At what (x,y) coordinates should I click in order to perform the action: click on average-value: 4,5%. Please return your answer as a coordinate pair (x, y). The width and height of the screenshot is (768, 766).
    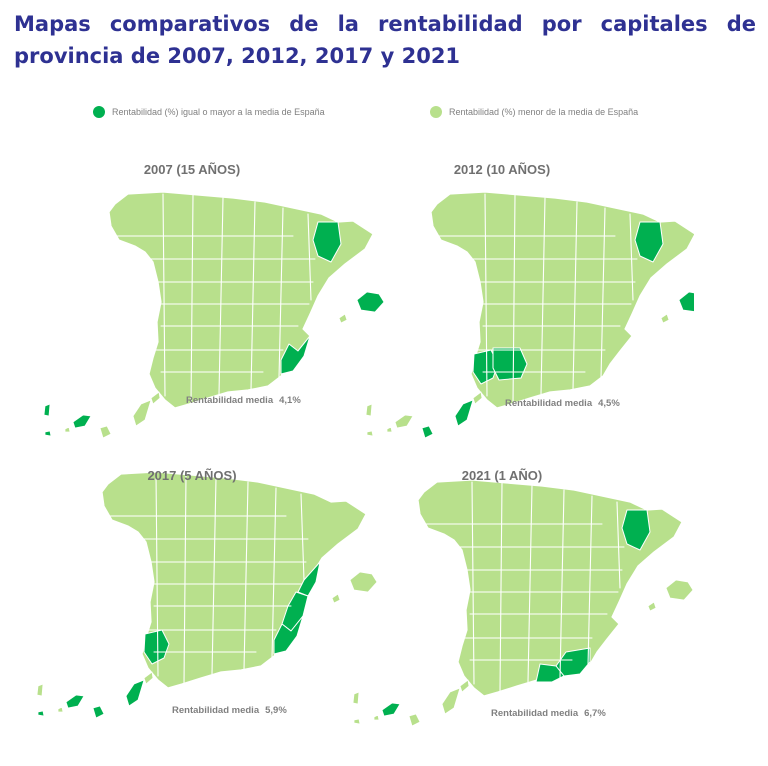
    Looking at the image, I should click on (609, 403).